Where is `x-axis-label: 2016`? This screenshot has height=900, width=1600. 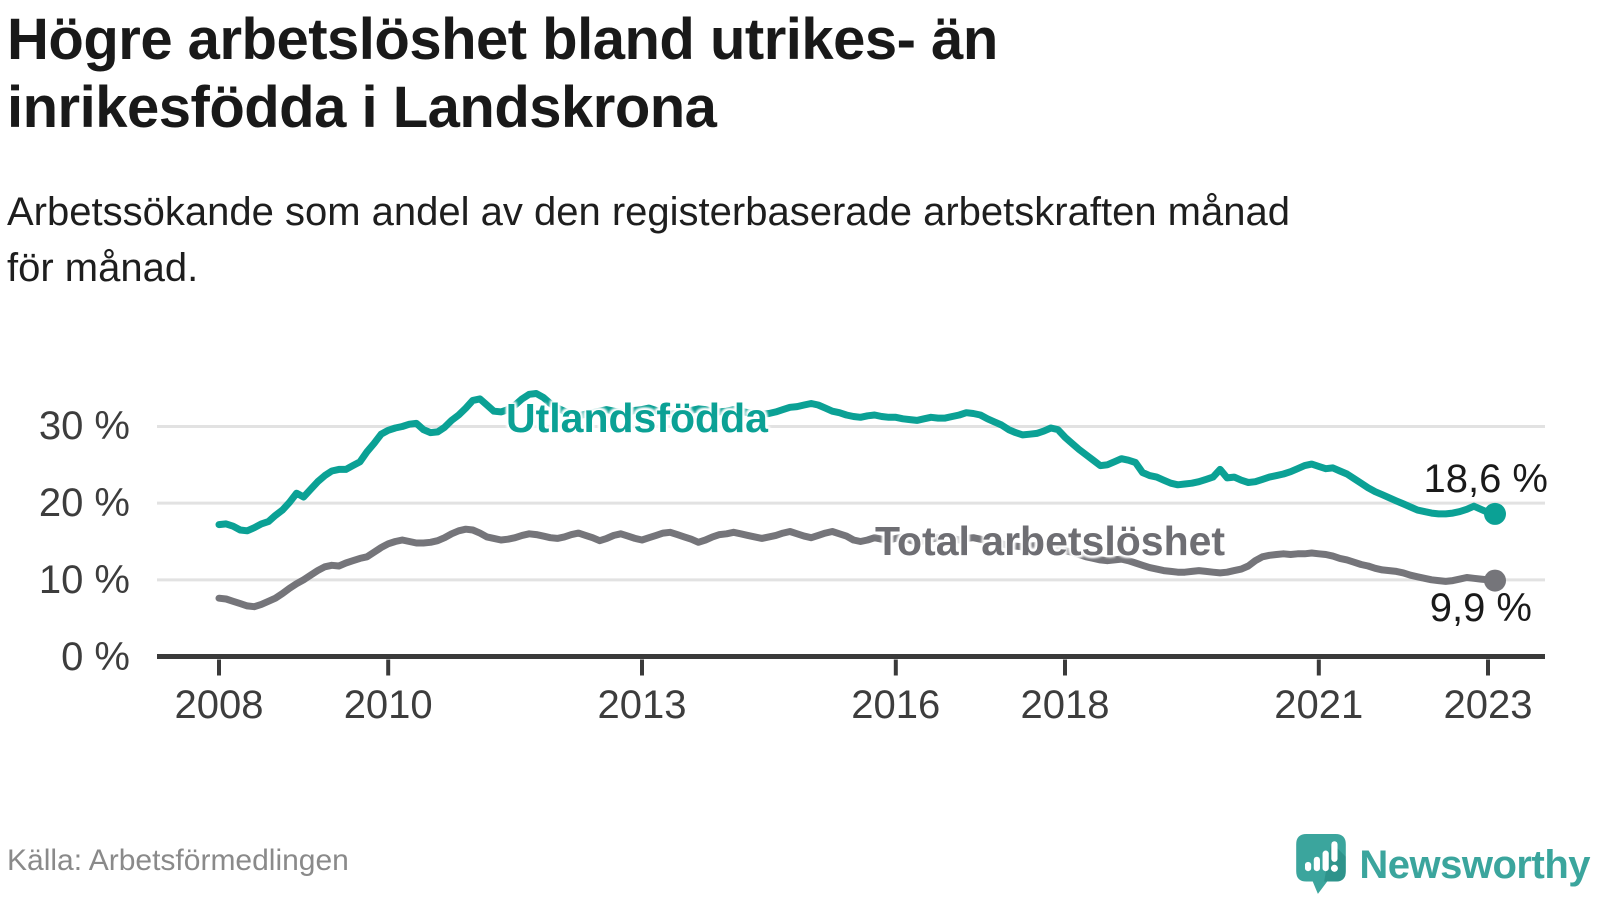 x-axis-label: 2016 is located at coordinates (896, 705).